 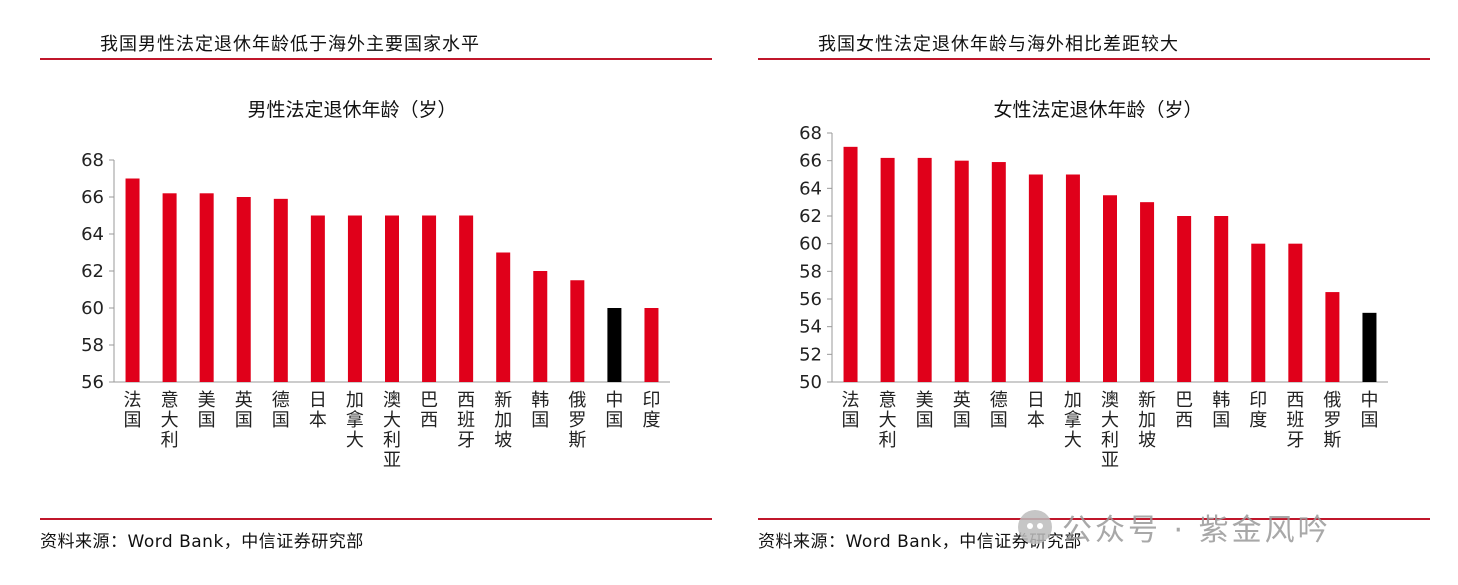 What do you see at coordinates (376, 519) in the screenshot?
I see `left-bottom-rule` at bounding box center [376, 519].